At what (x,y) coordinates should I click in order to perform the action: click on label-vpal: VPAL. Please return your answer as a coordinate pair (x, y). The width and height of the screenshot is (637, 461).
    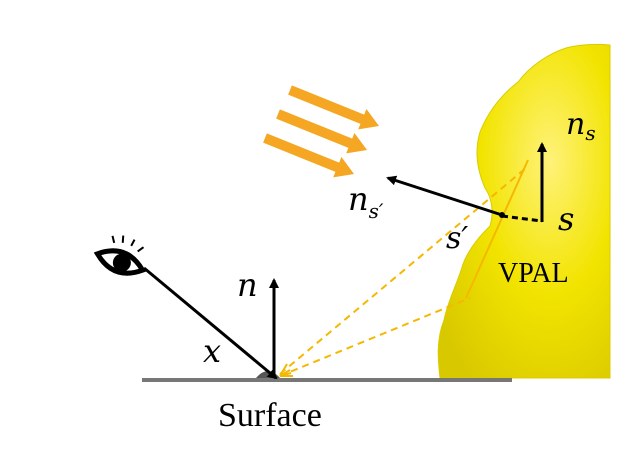
    Looking at the image, I should click on (533, 273).